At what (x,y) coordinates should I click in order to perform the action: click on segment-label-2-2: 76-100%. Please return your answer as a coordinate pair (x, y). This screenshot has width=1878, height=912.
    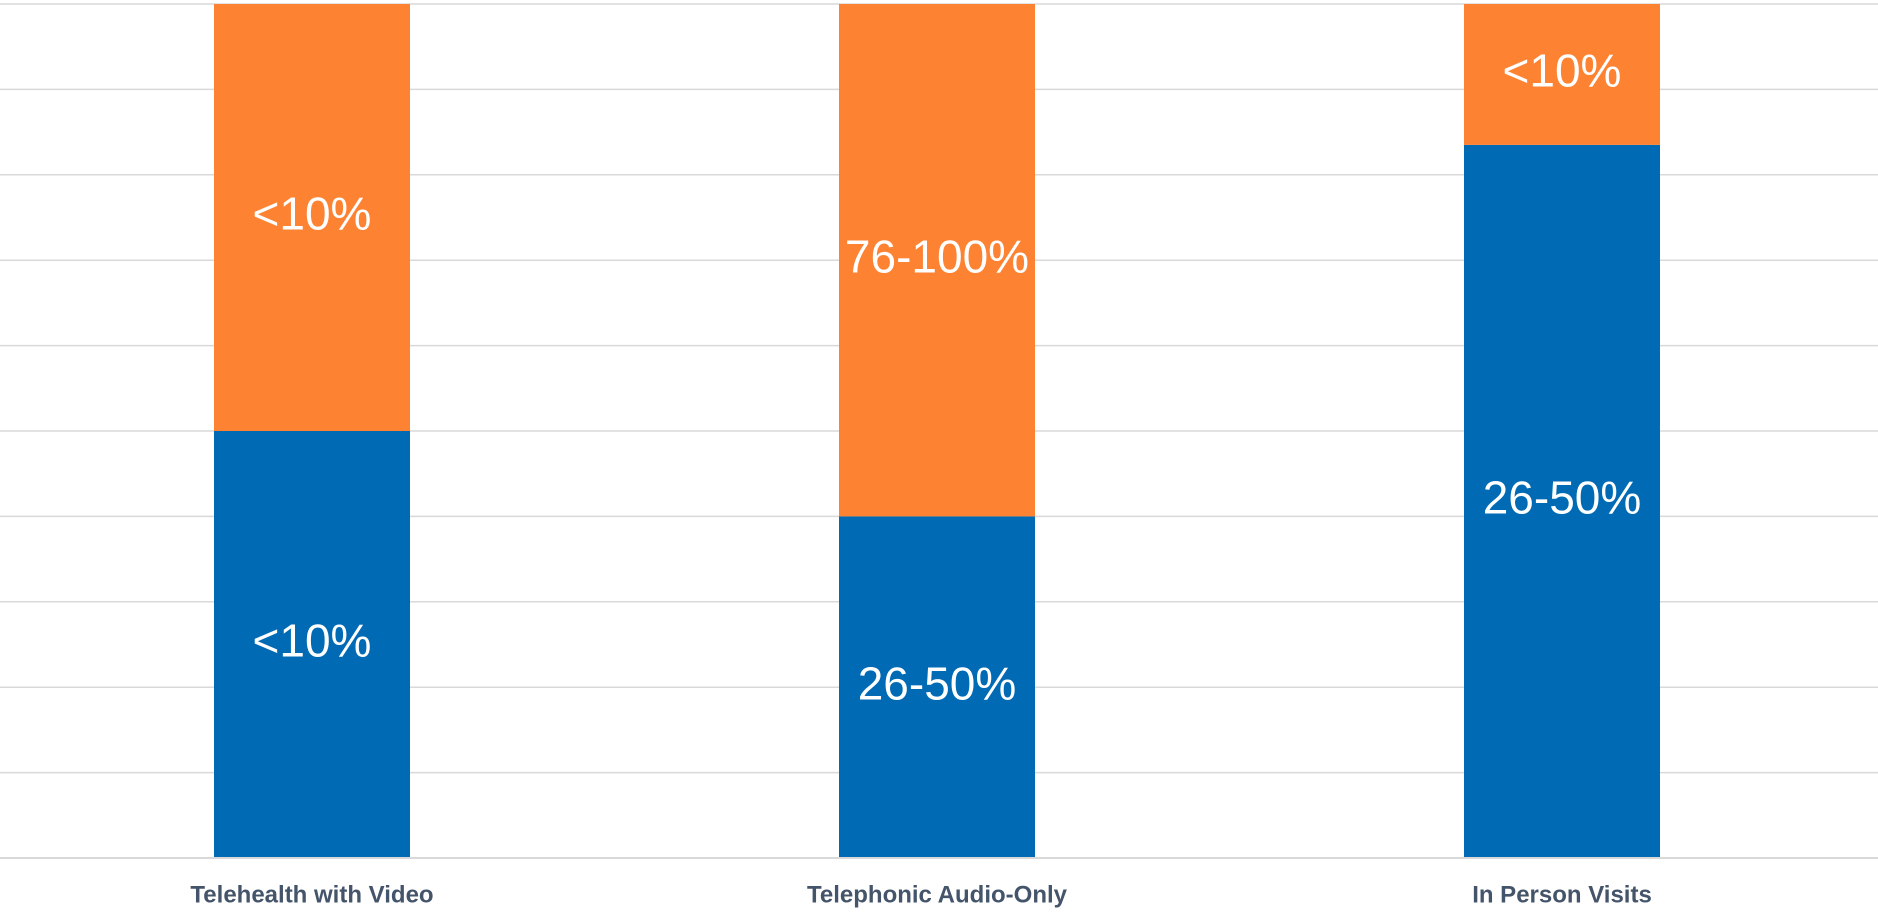
    Looking at the image, I should click on (937, 256).